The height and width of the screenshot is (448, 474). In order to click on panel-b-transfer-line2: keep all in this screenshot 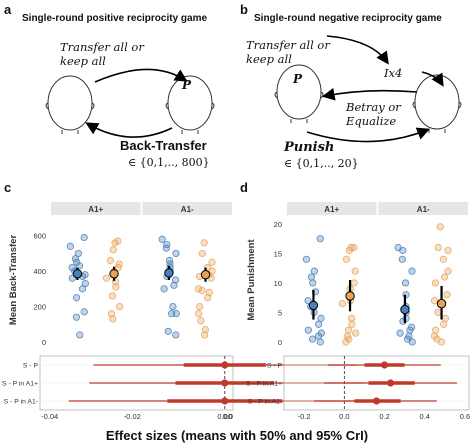, I will do `click(269, 59)`.